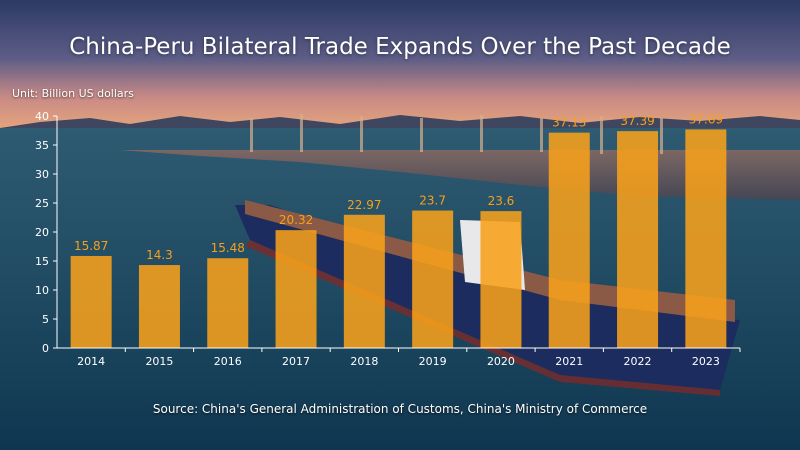 This screenshot has height=450, width=800. What do you see at coordinates (42, 290) in the screenshot?
I see `y-tick-label: 10` at bounding box center [42, 290].